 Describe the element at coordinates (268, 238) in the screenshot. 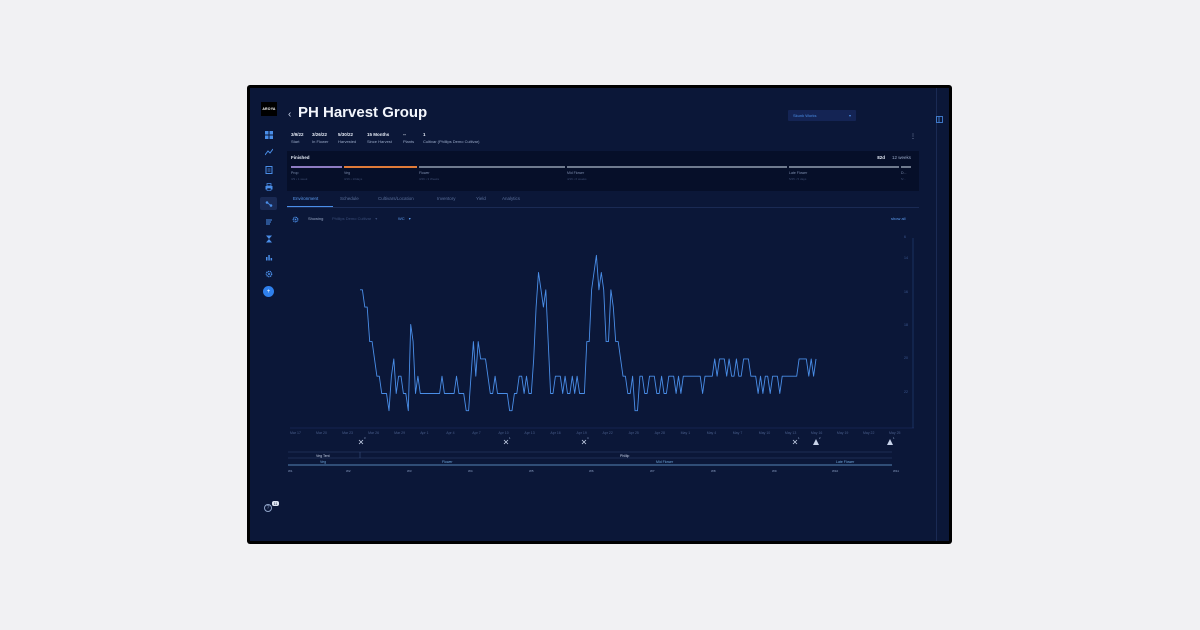

I see `hourglass-icon` at that location.